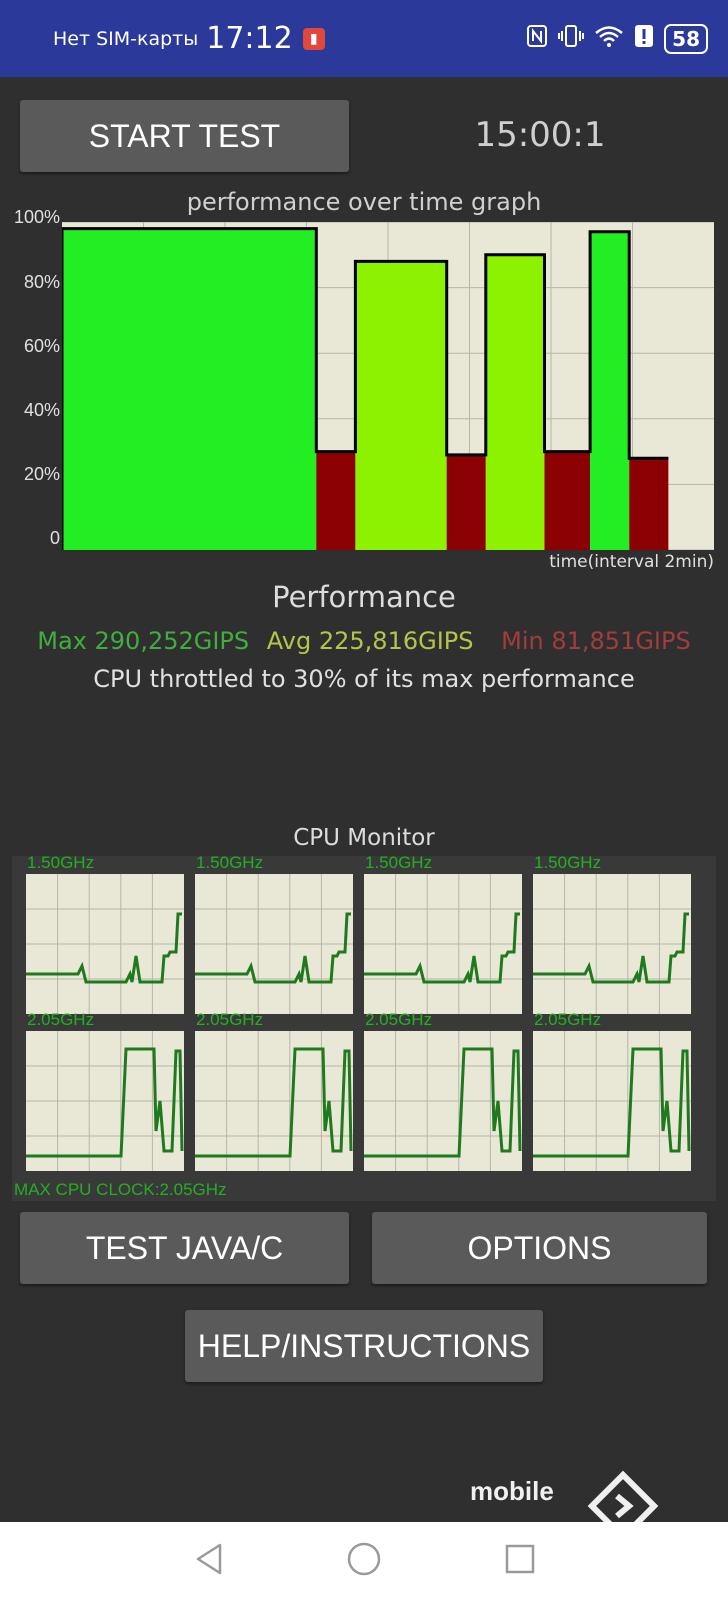 The width and height of the screenshot is (728, 1600). What do you see at coordinates (54, 538) in the screenshot?
I see `y-tick-0: 0` at bounding box center [54, 538].